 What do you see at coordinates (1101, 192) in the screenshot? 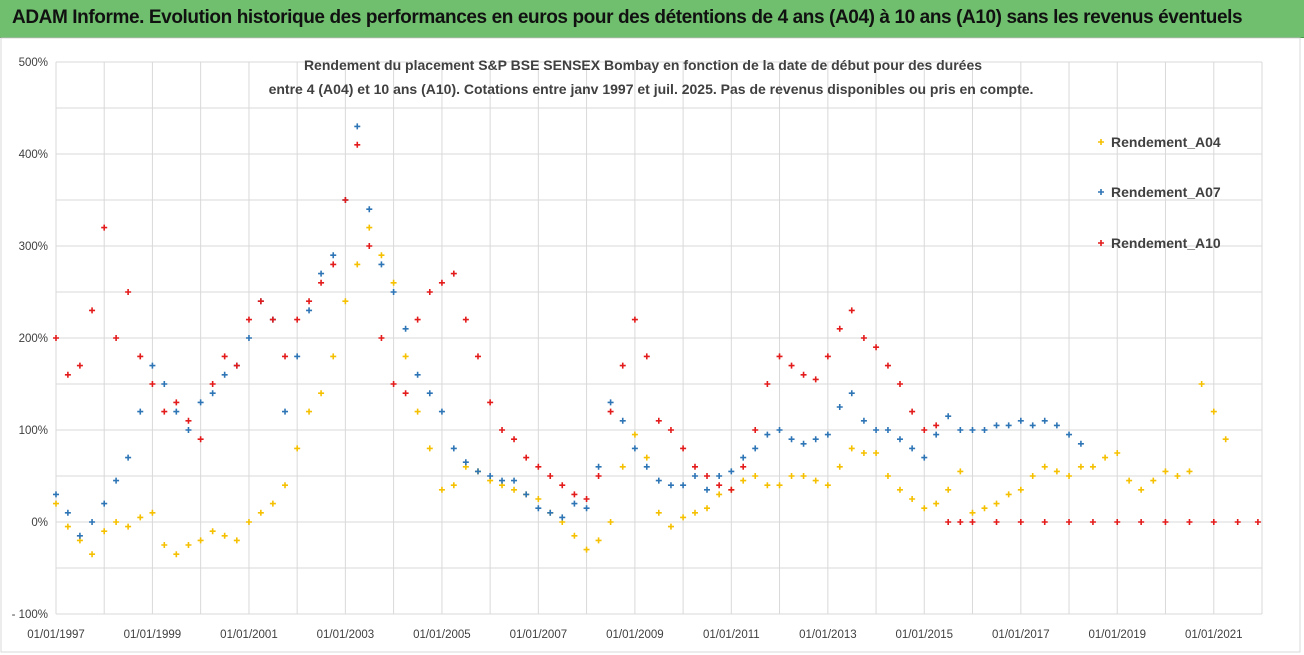
I see `legend-marker` at bounding box center [1101, 192].